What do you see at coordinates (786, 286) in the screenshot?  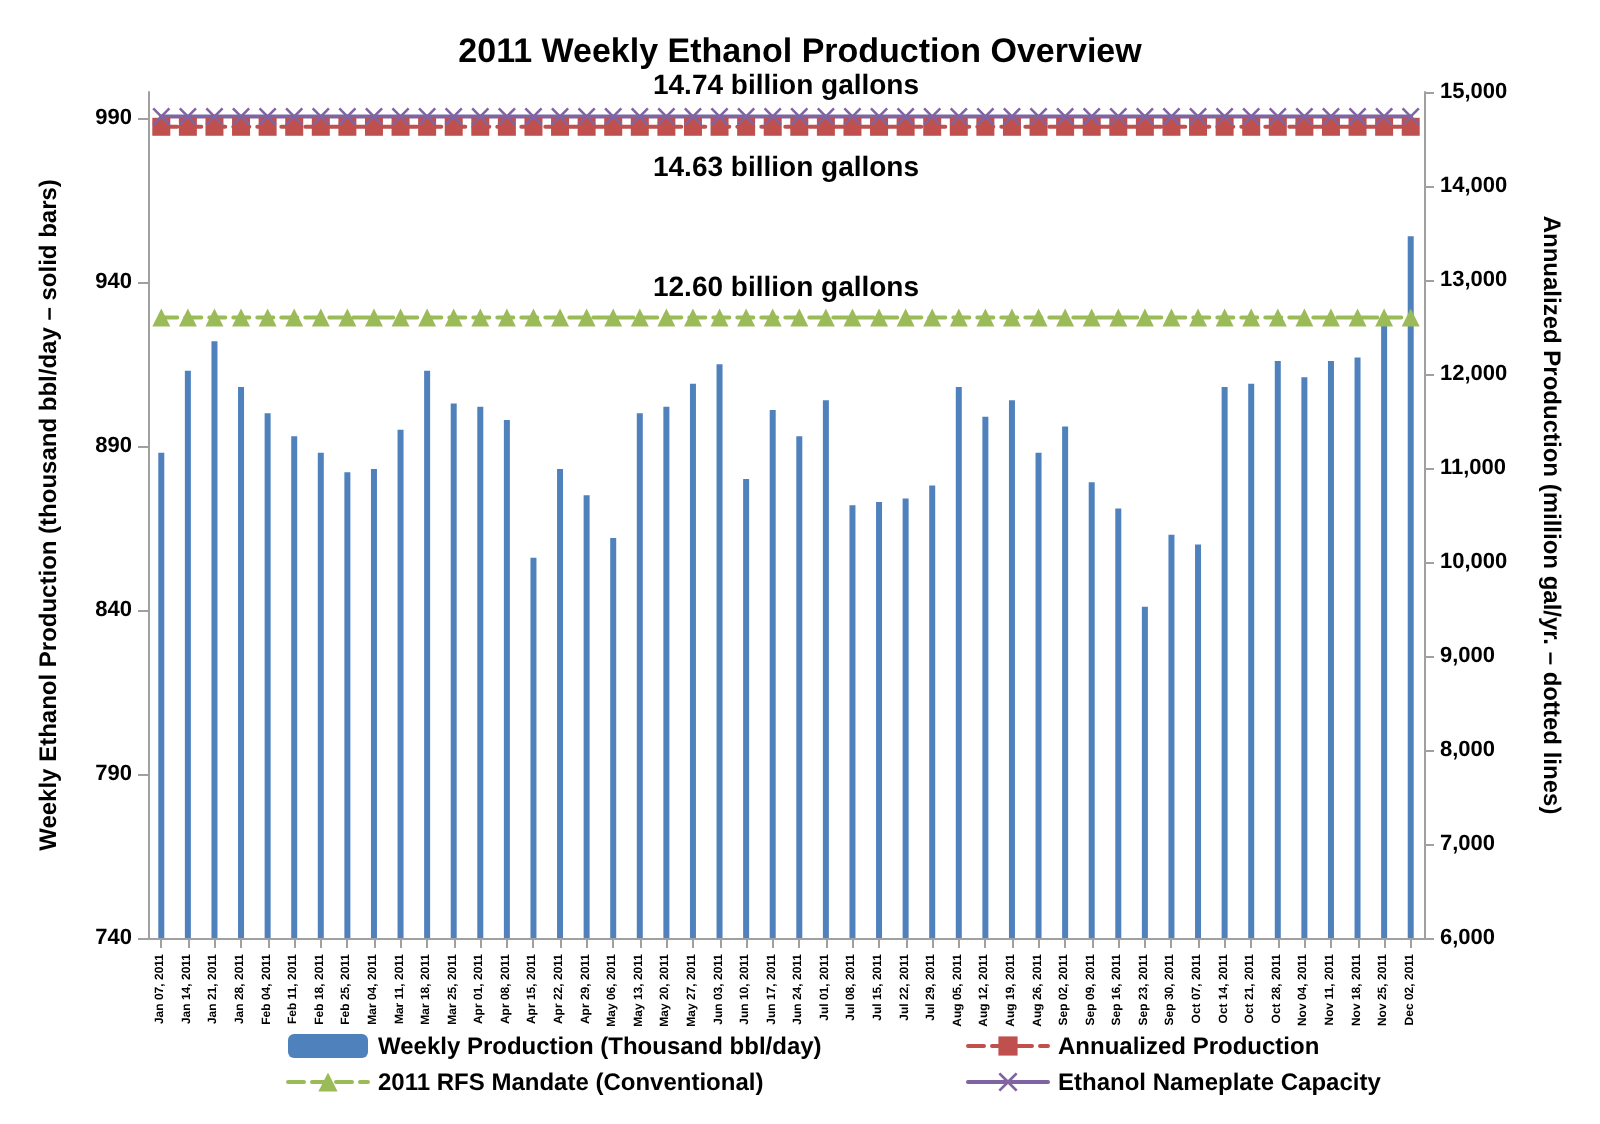 I see `annotation: 12.60 billion gallons` at bounding box center [786, 286].